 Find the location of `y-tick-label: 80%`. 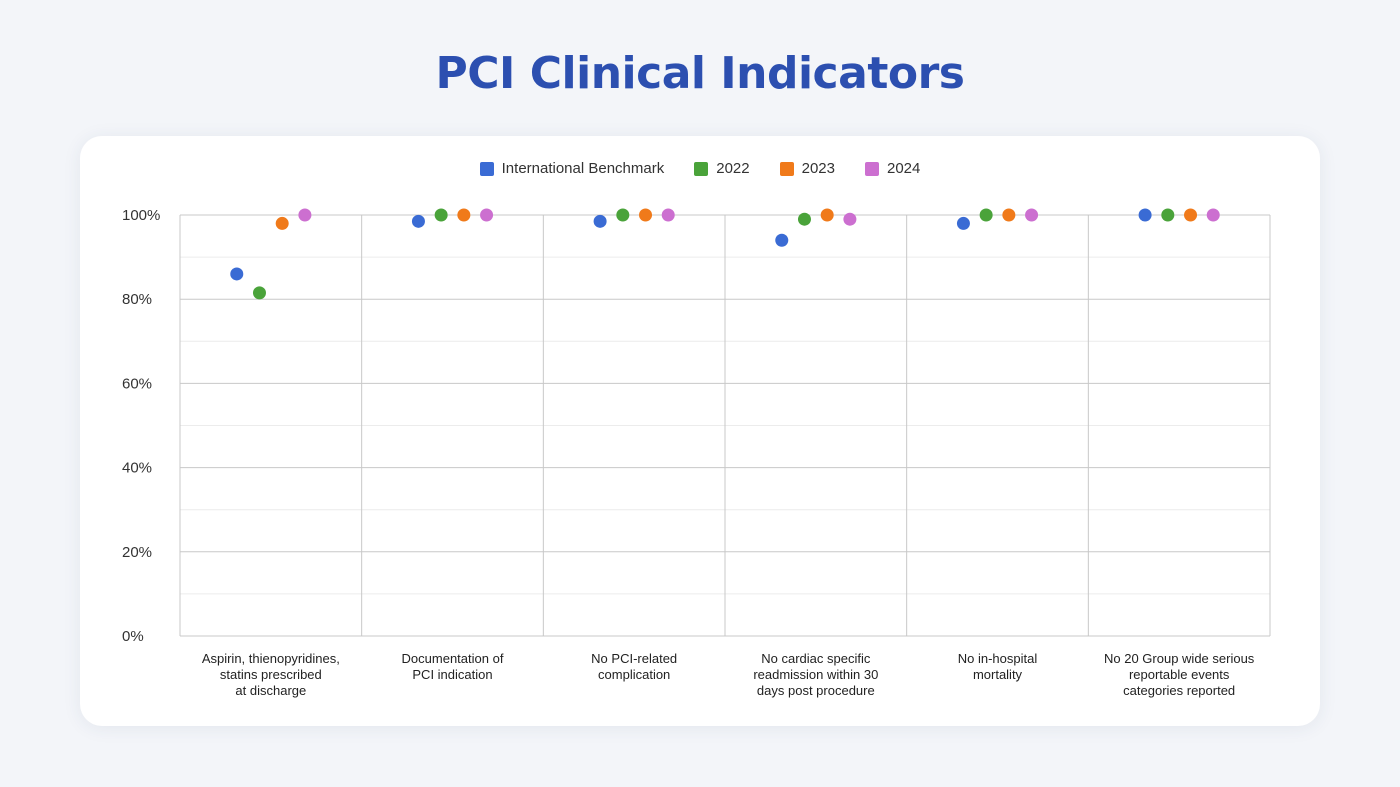

y-tick-label: 80% is located at coordinates (137, 299).